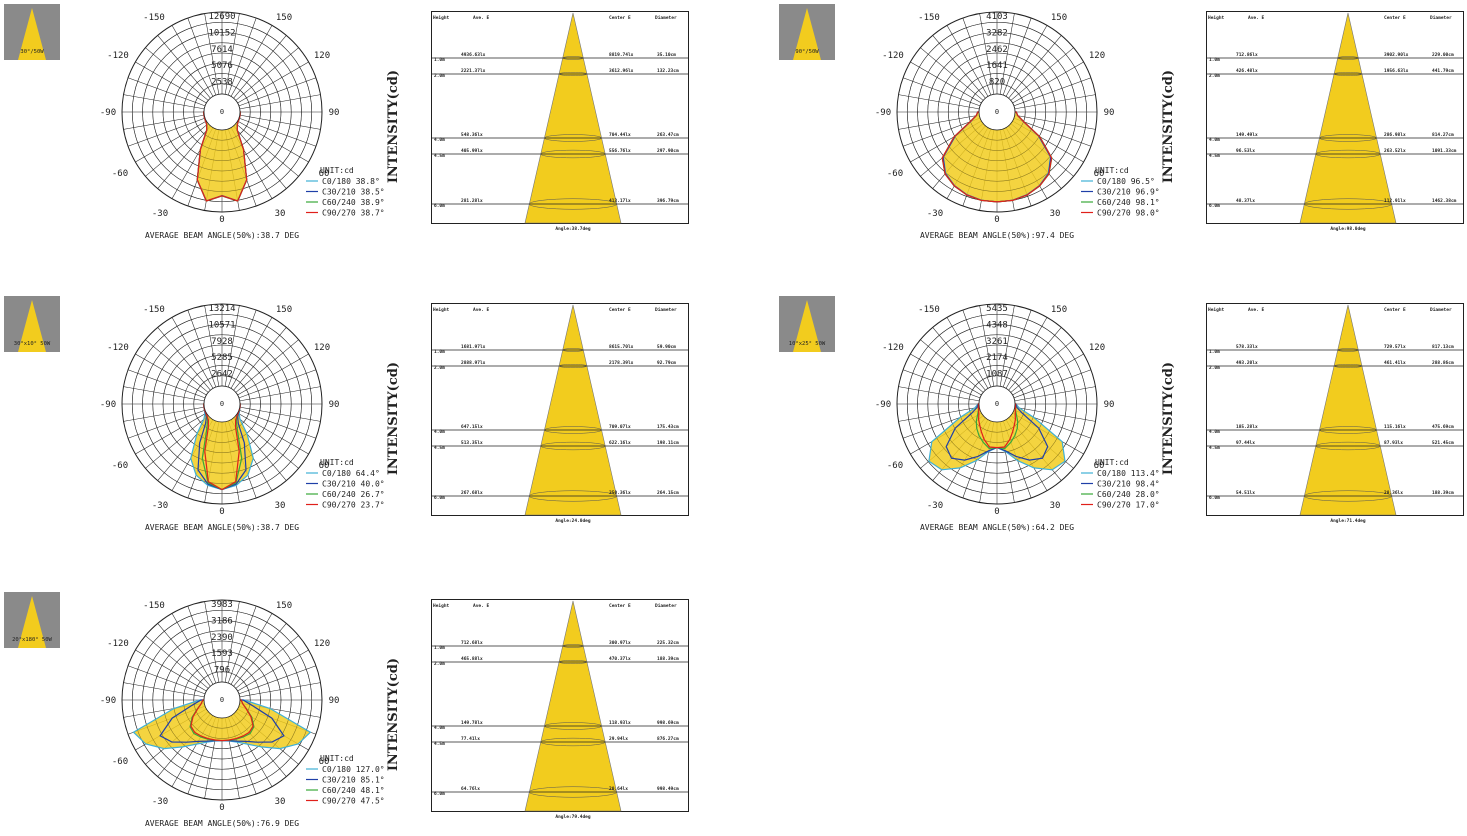 Image resolution: width=1467 pixels, height=836 pixels. Describe the element at coordinates (620, 135) in the screenshot. I see `cone-center-e: 704.44lx` at that location.